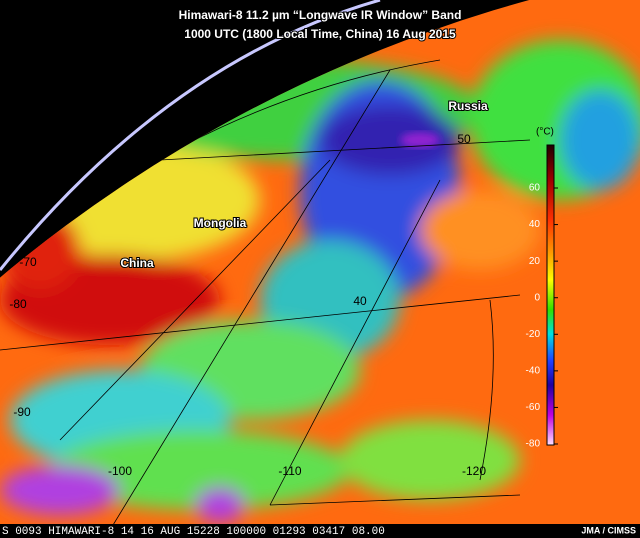  What do you see at coordinates (535, 261) in the screenshot?
I see `colorbar-tick-label: 20` at bounding box center [535, 261].